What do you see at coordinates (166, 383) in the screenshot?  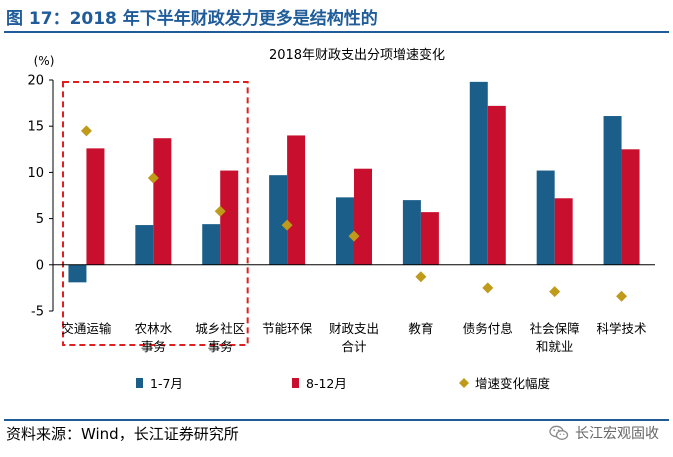 I see `legend-label: 1-7月` at bounding box center [166, 383].